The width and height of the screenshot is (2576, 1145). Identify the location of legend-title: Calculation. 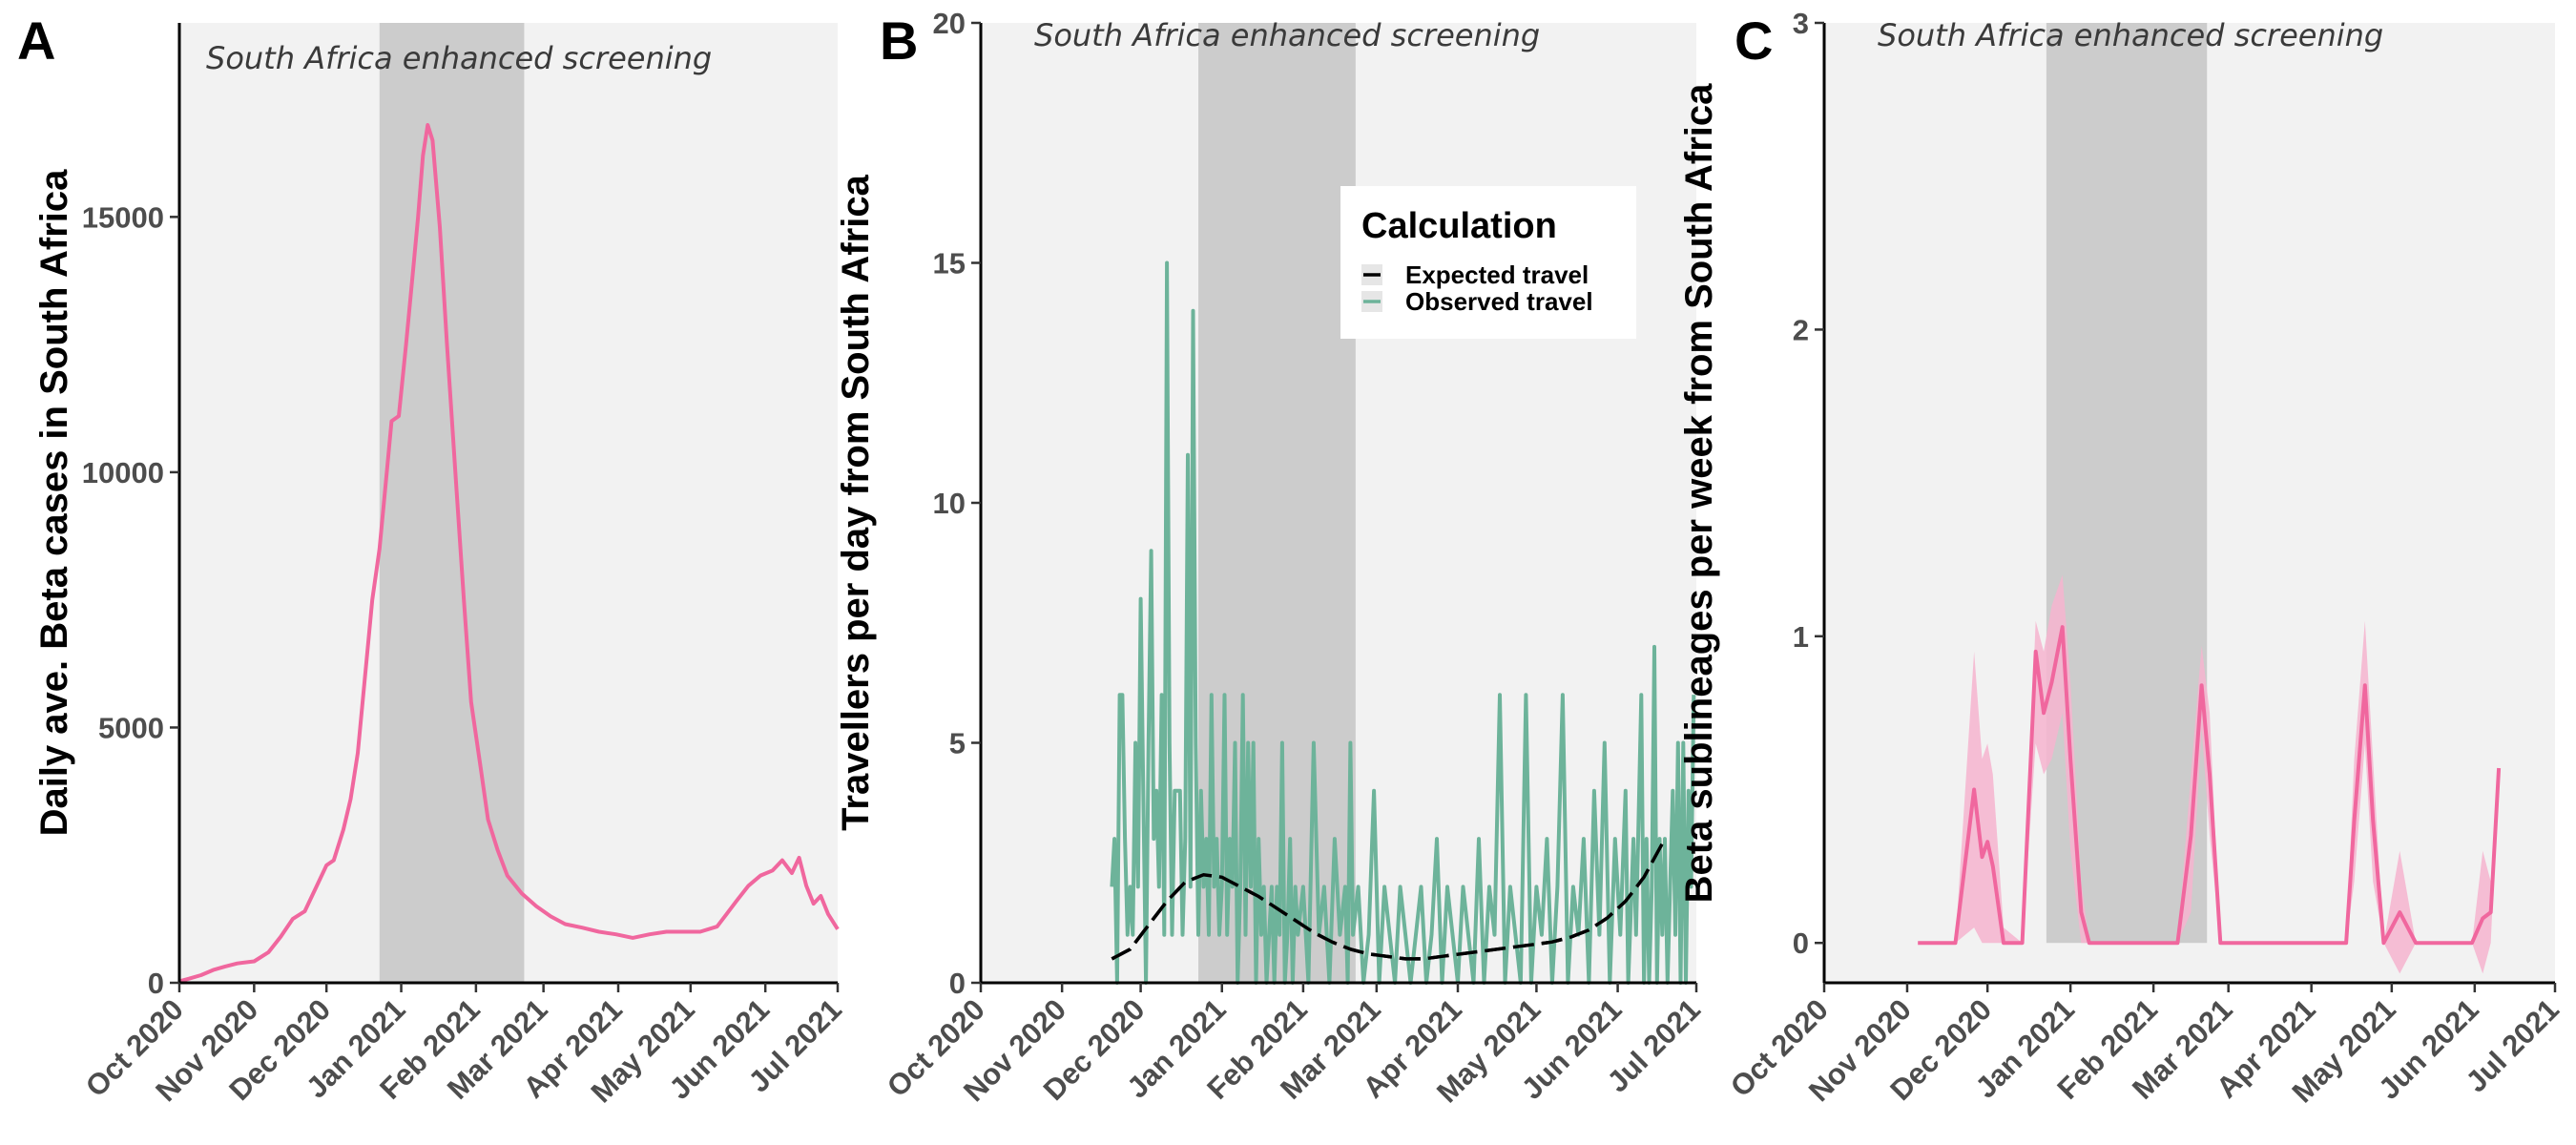
(1459, 226).